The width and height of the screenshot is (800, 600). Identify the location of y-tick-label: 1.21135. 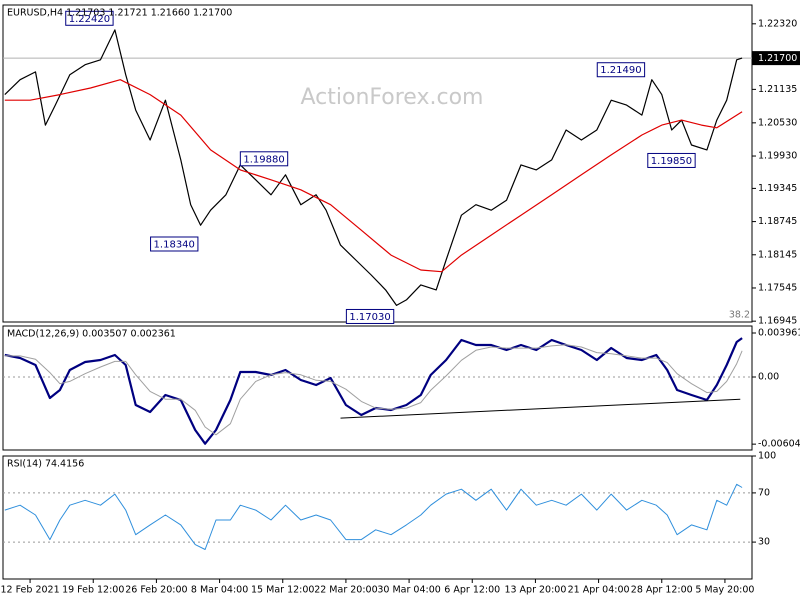
(777, 89).